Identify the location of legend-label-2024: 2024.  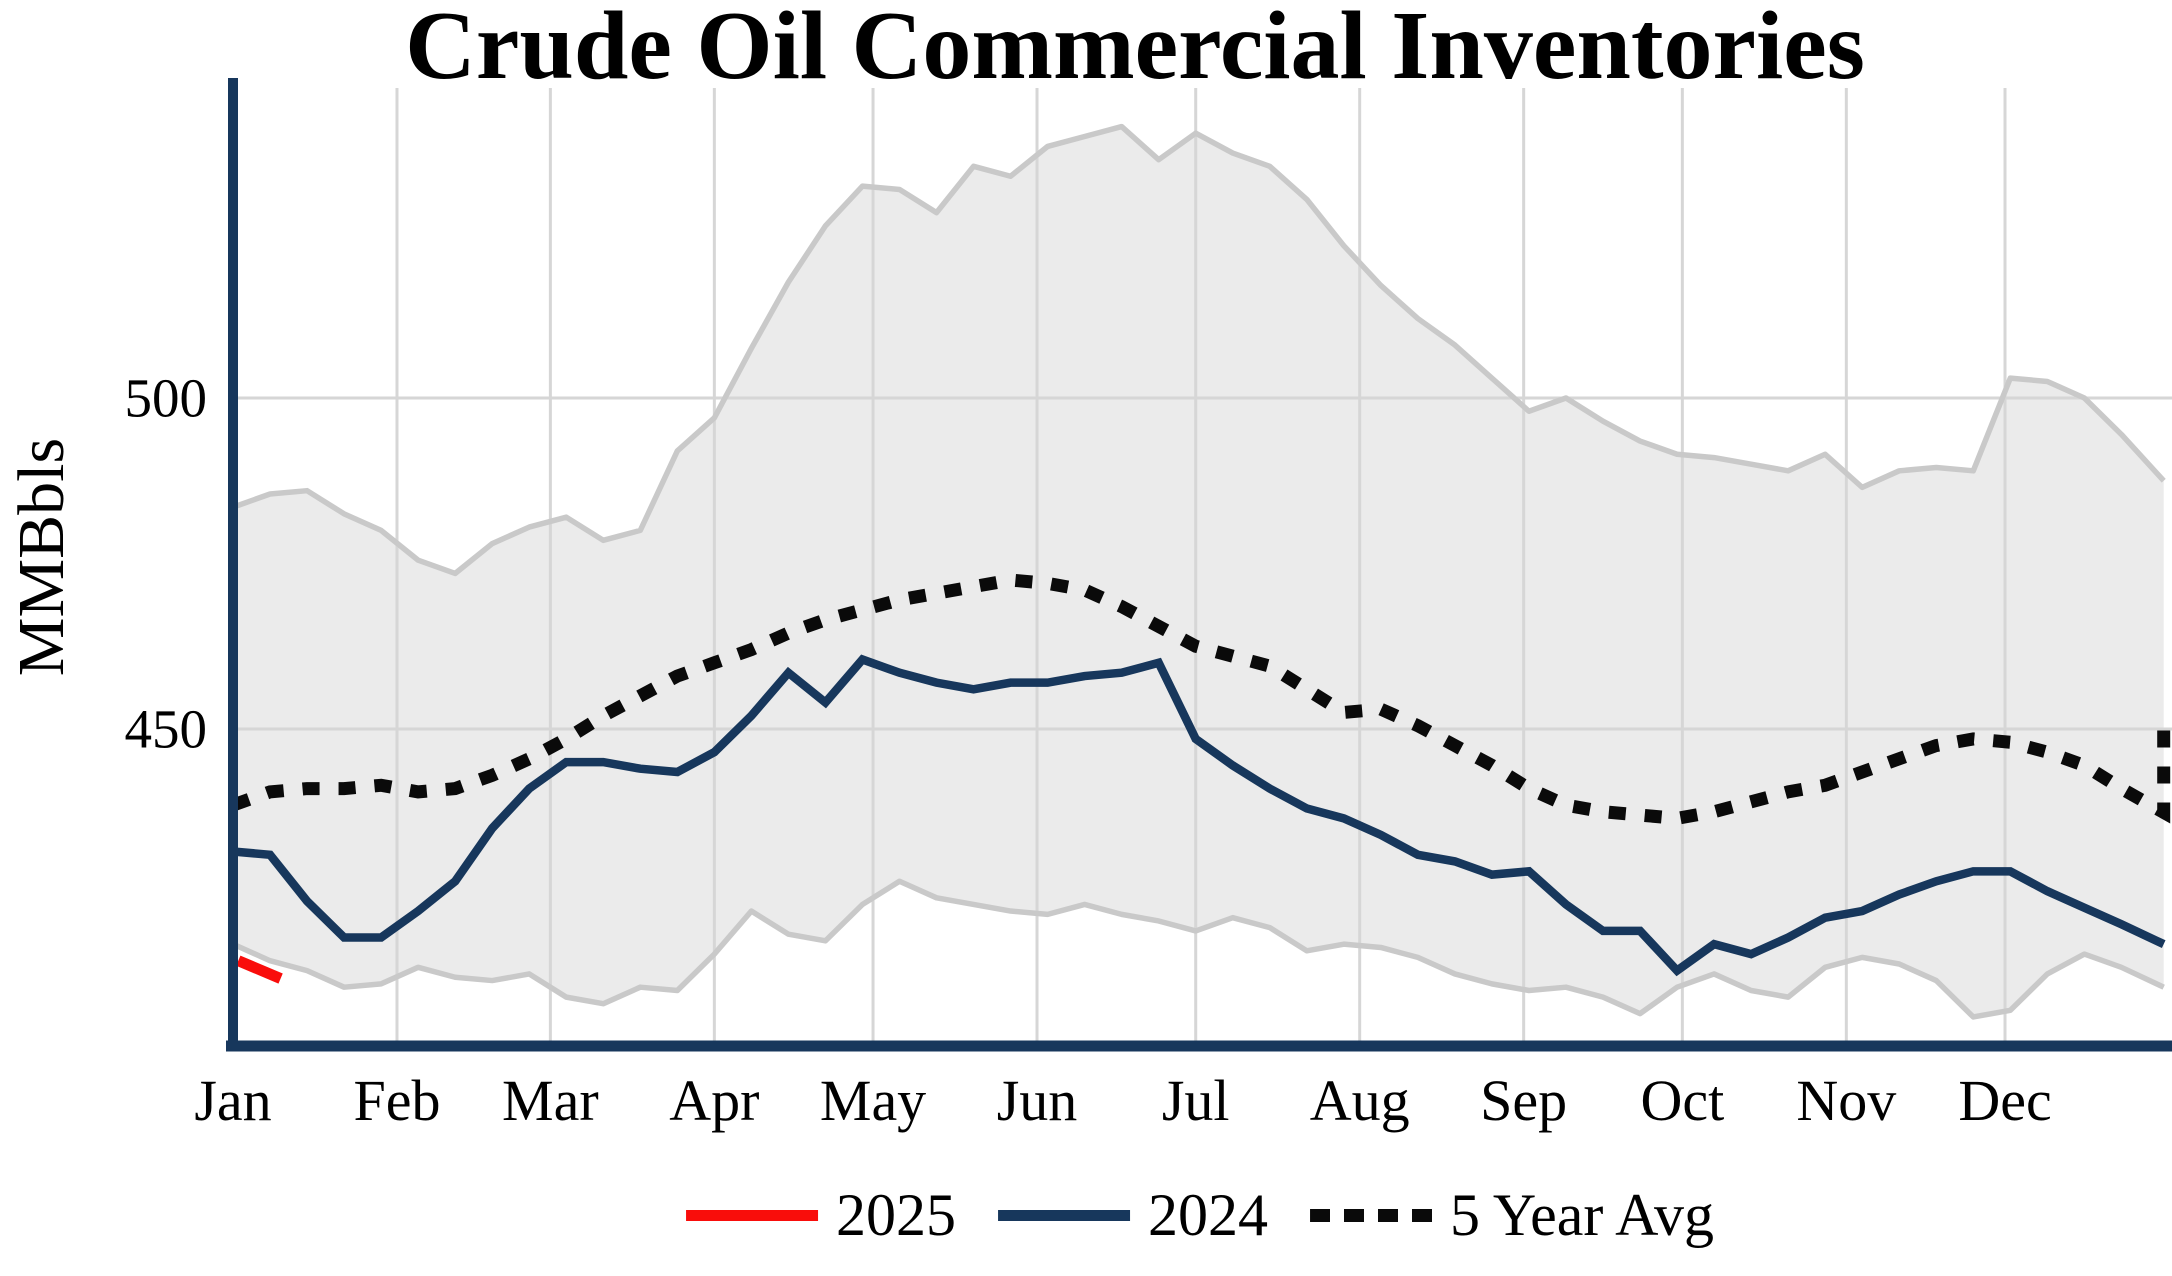
(1208, 1215).